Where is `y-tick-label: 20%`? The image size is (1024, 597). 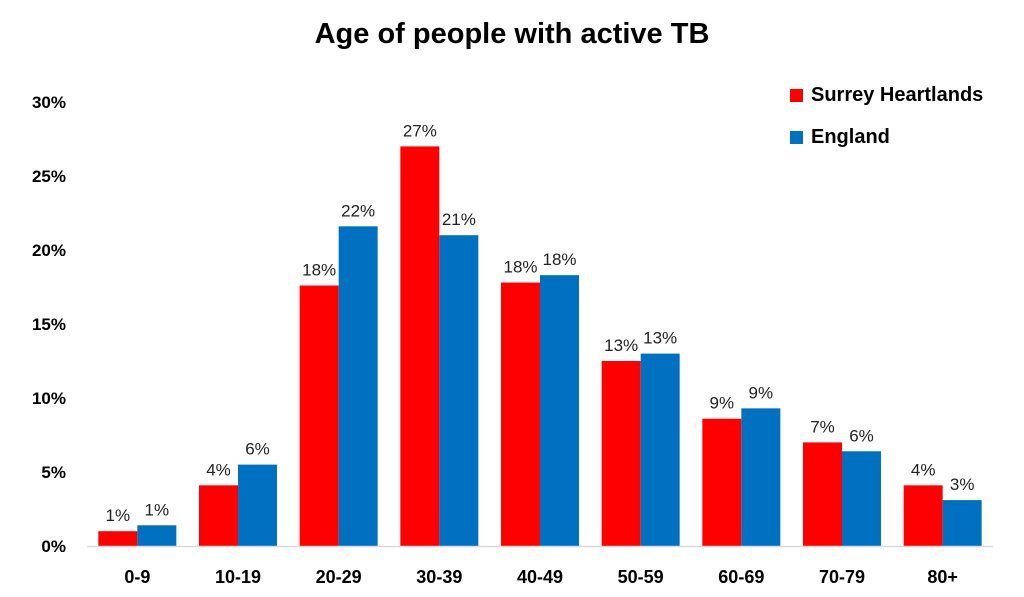 y-tick-label: 20% is located at coordinates (49, 250).